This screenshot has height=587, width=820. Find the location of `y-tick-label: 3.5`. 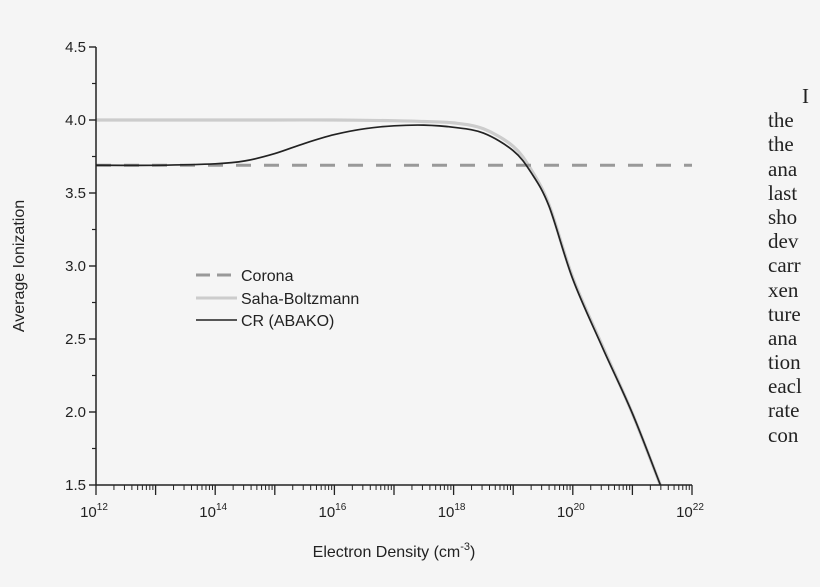

y-tick-label: 3.5 is located at coordinates (75, 193).